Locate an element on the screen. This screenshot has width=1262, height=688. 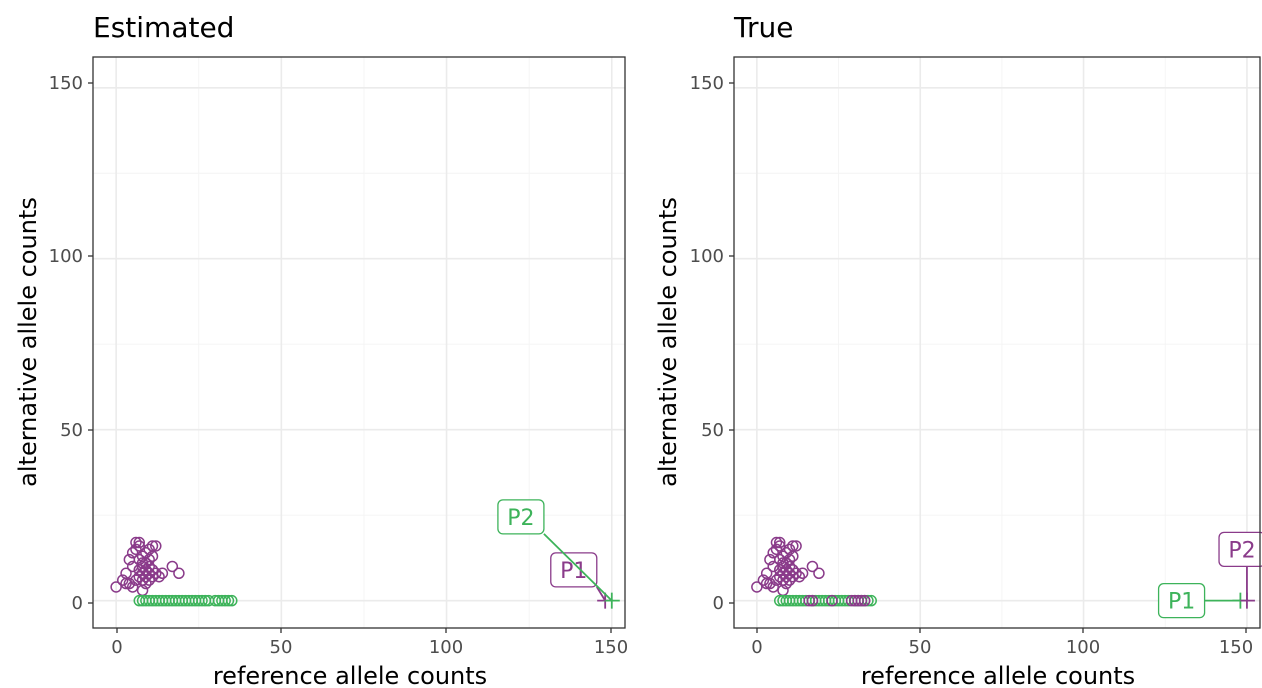
y-tick-label: 50 is located at coordinates (712, 430).